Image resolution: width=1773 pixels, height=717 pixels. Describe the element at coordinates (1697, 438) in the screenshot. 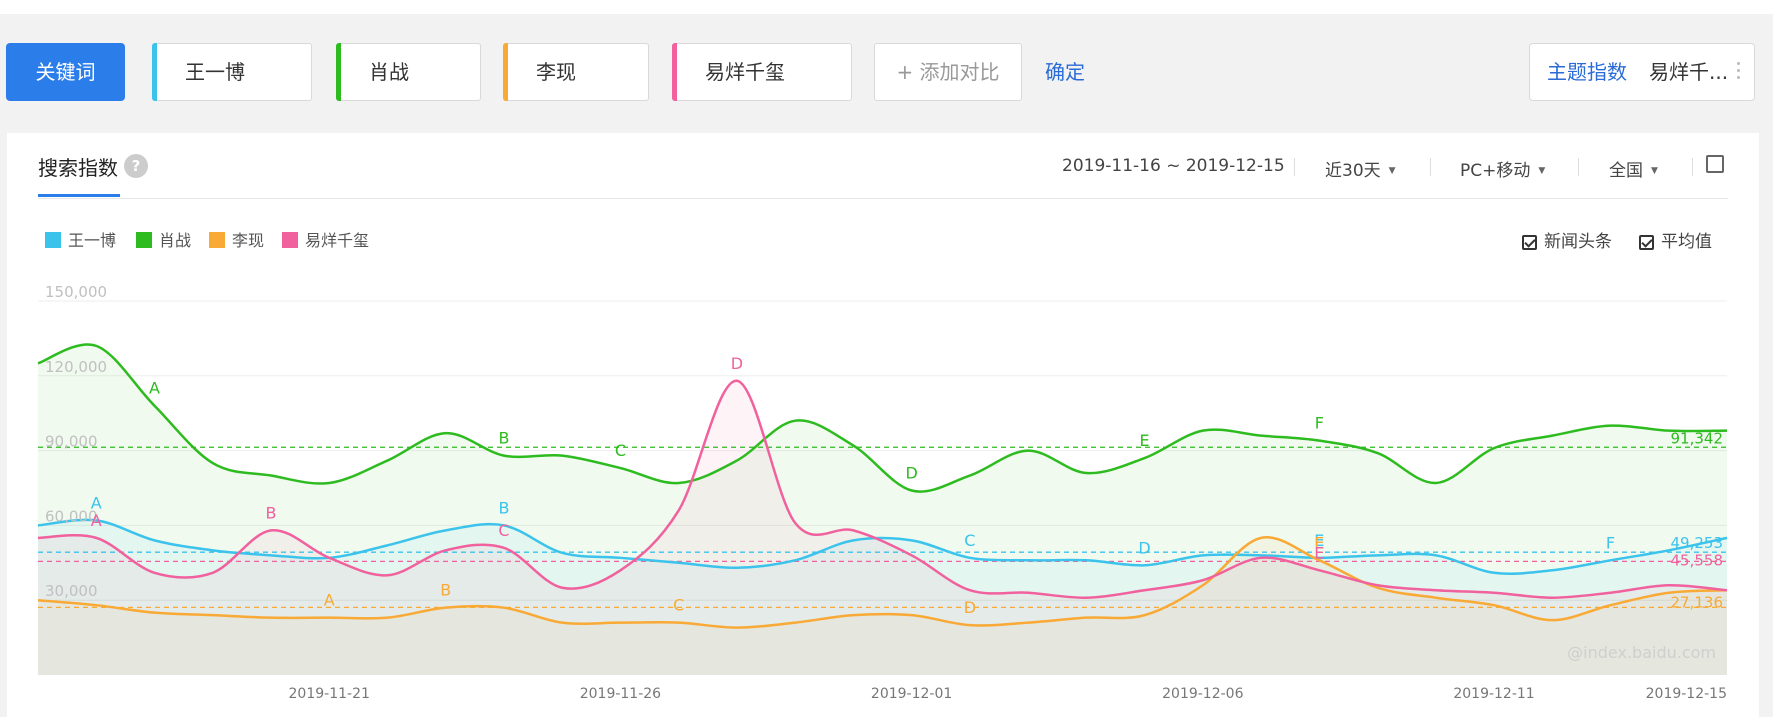

I see `average-value-label: 91,342` at that location.